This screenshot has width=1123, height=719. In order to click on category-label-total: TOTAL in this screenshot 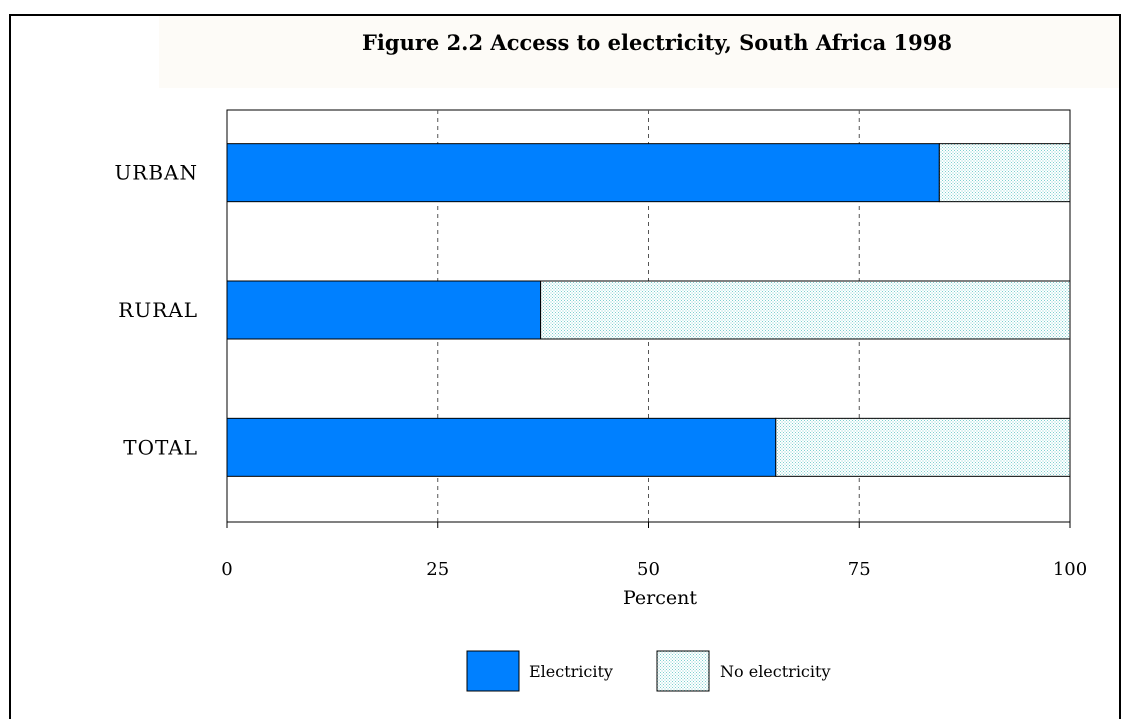, I will do `click(160, 447)`.